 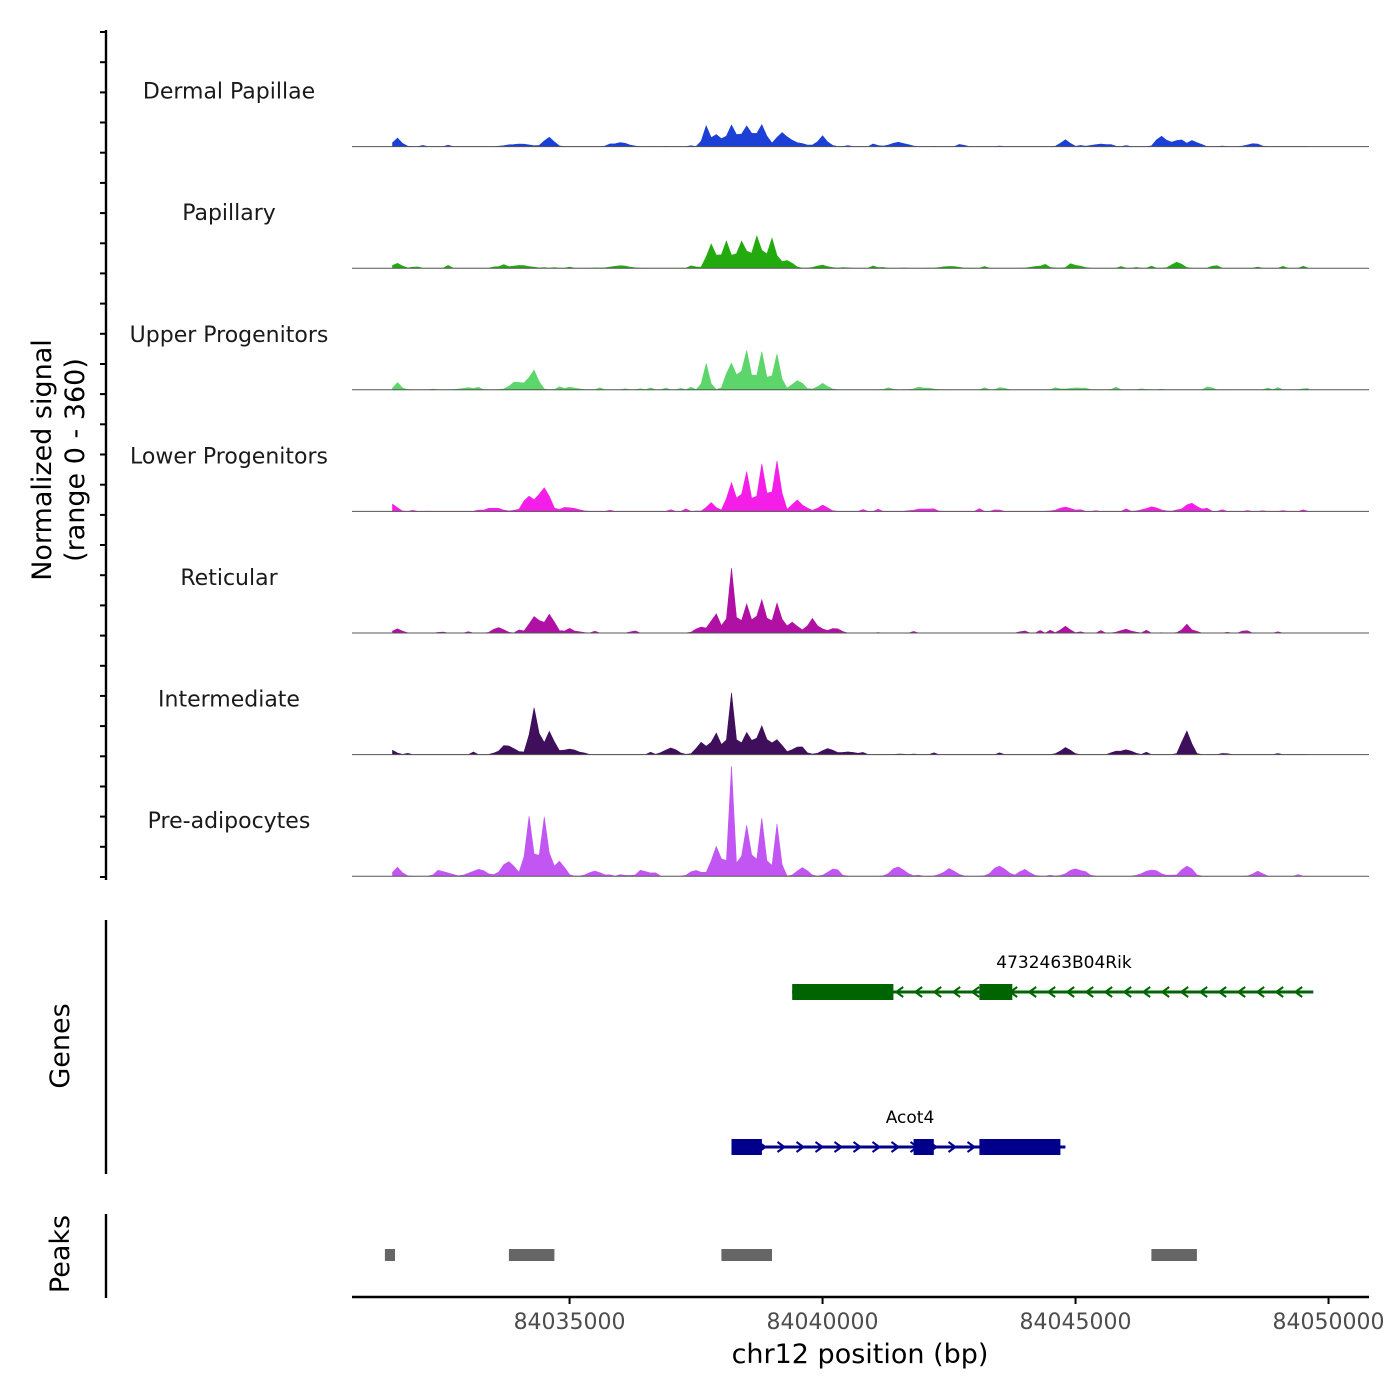 I want to click on signal-track: Lower Progenitors, so click(x=749, y=478).